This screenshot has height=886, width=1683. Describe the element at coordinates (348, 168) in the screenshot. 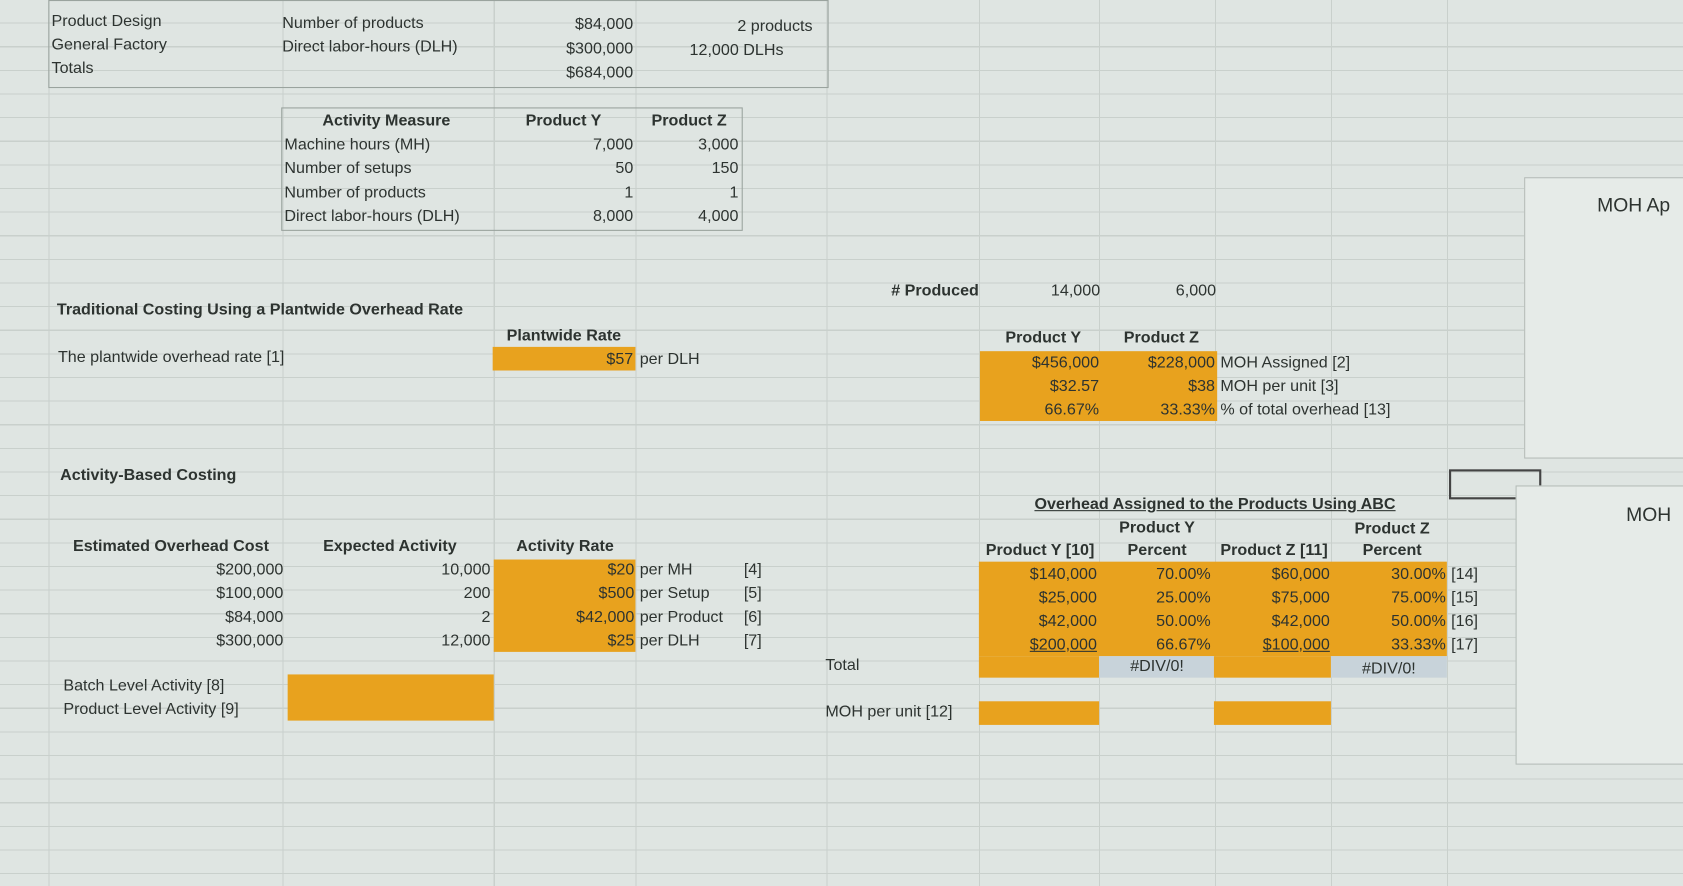

I see `cell: Number of setups` at that location.